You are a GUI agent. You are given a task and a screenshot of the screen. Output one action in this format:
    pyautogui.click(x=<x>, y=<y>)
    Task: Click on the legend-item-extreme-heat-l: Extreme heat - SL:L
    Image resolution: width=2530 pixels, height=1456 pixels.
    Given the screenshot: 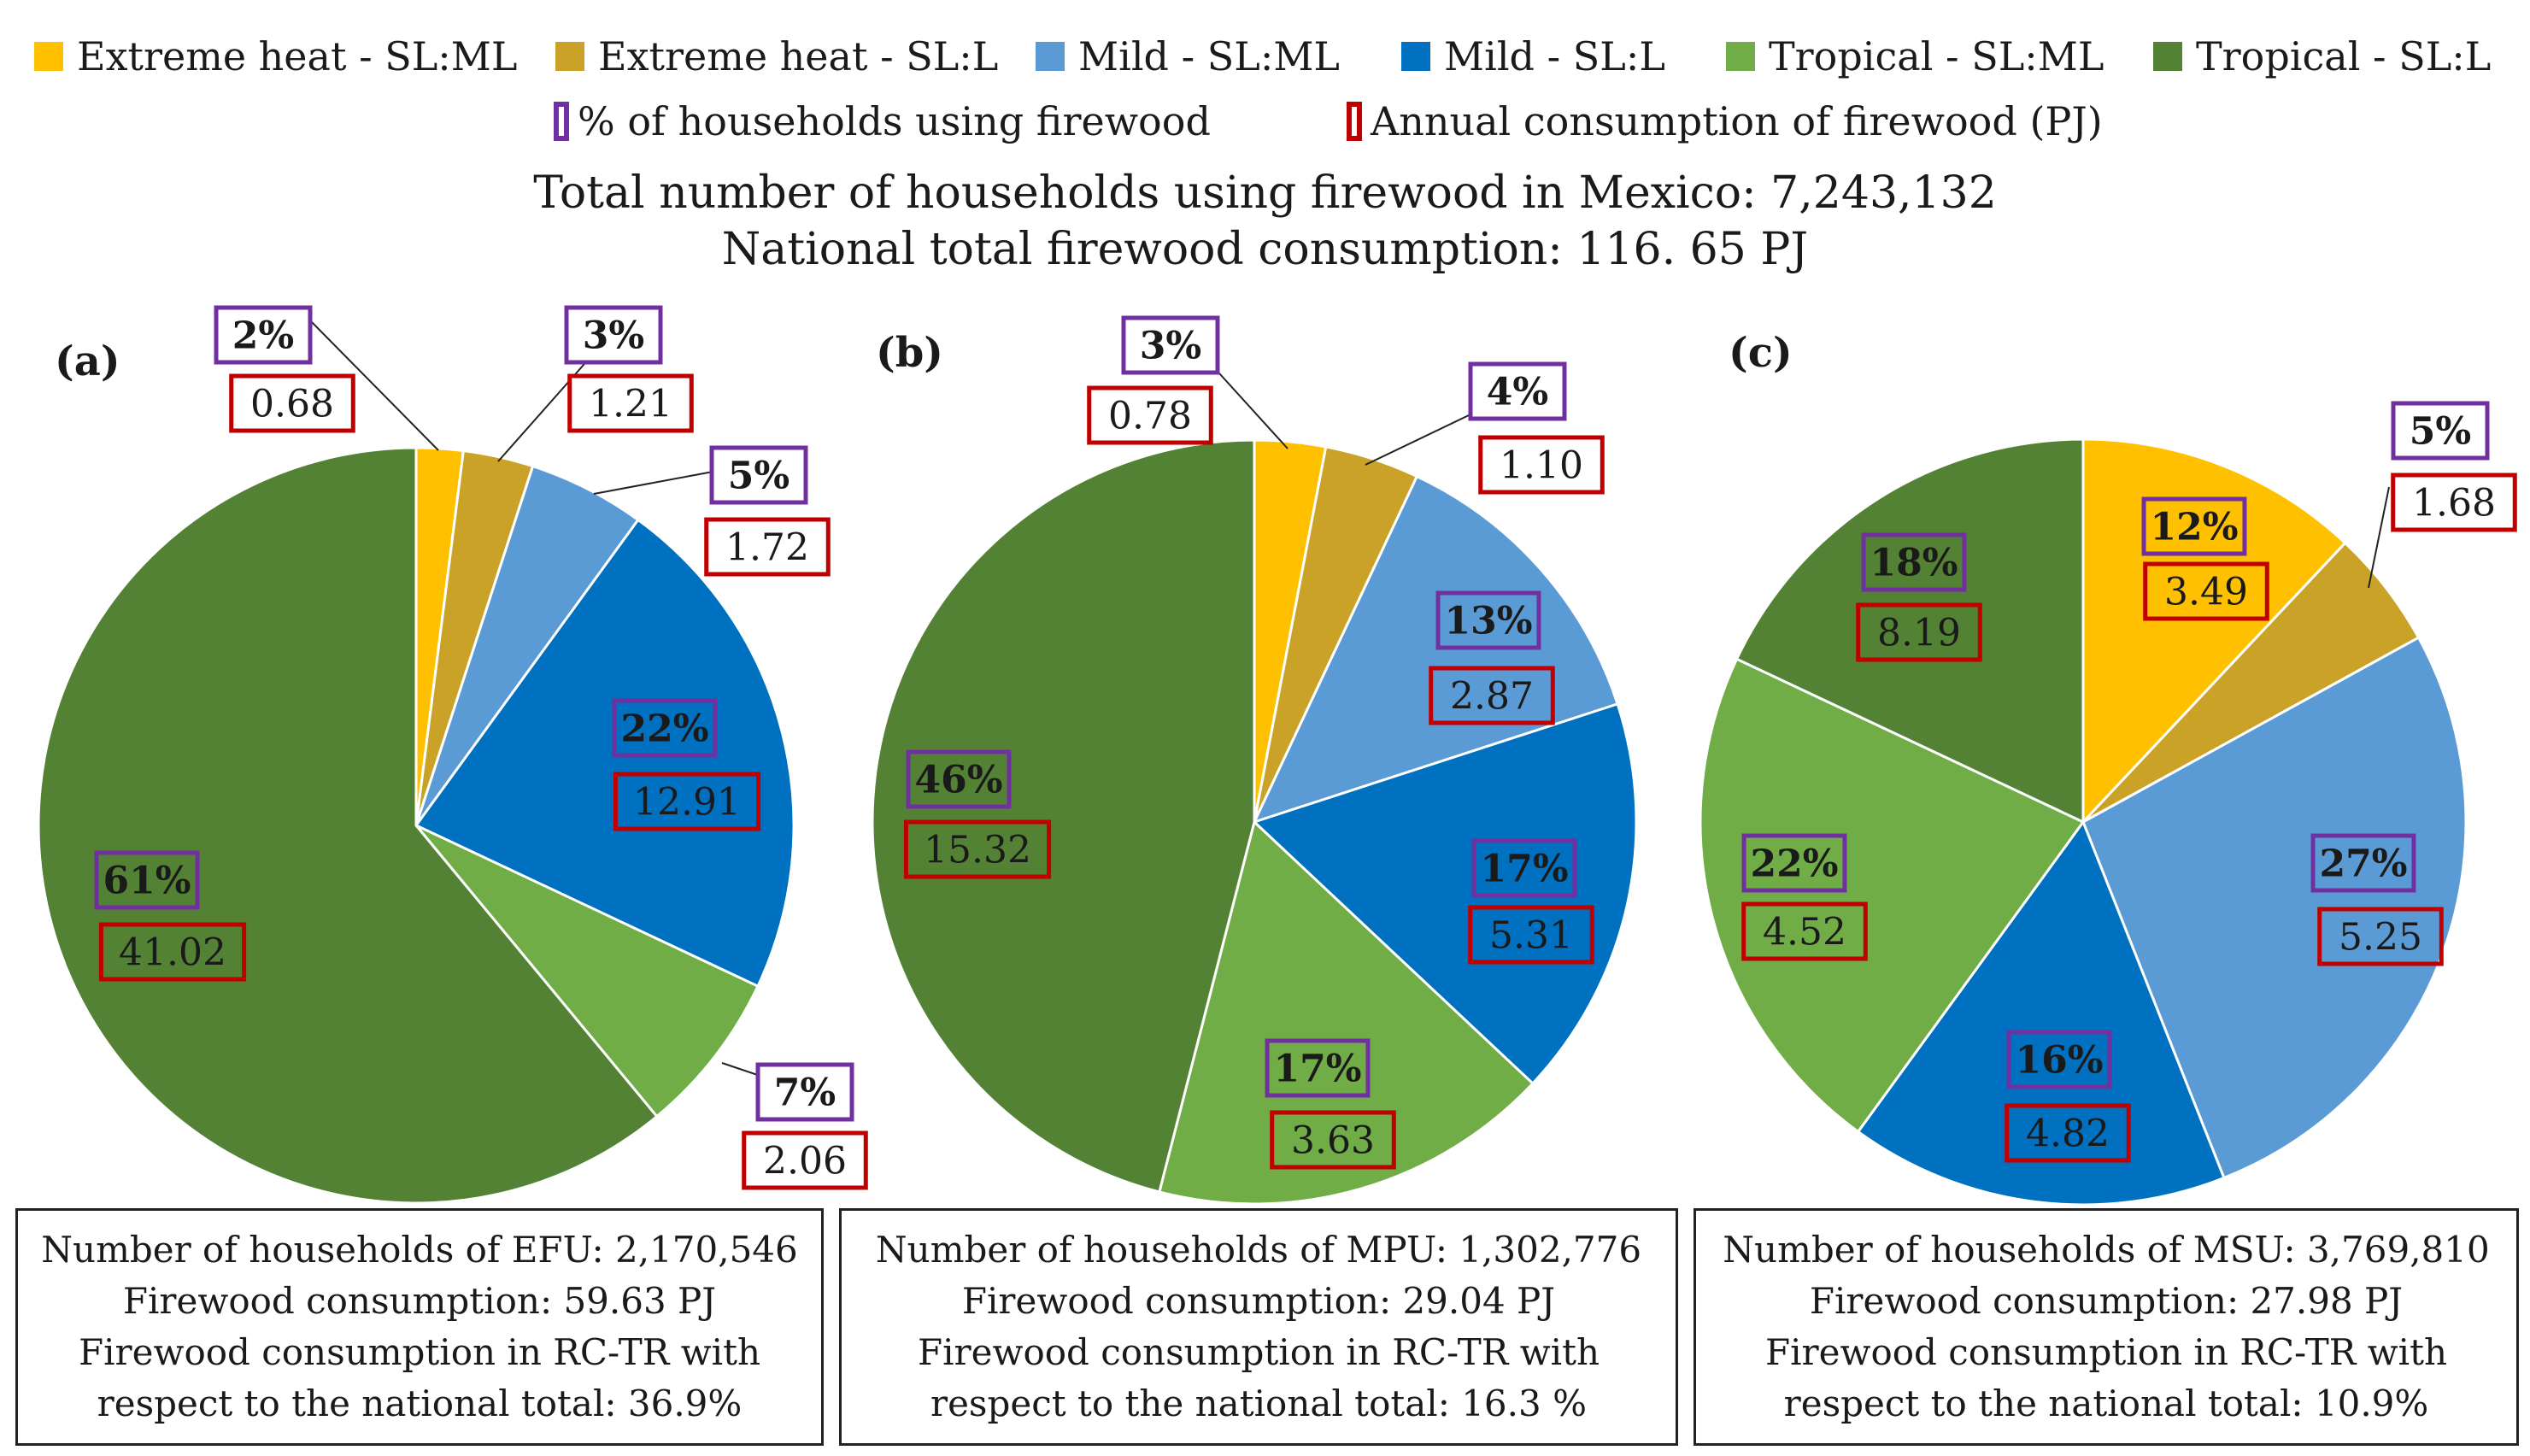 What is the action you would take?
    pyautogui.click(x=776, y=56)
    